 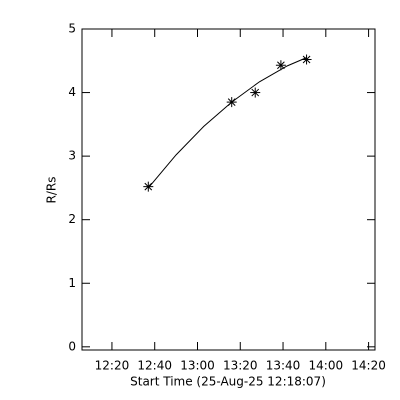 I want to click on y-axis-title: R/Rs, so click(x=52, y=190).